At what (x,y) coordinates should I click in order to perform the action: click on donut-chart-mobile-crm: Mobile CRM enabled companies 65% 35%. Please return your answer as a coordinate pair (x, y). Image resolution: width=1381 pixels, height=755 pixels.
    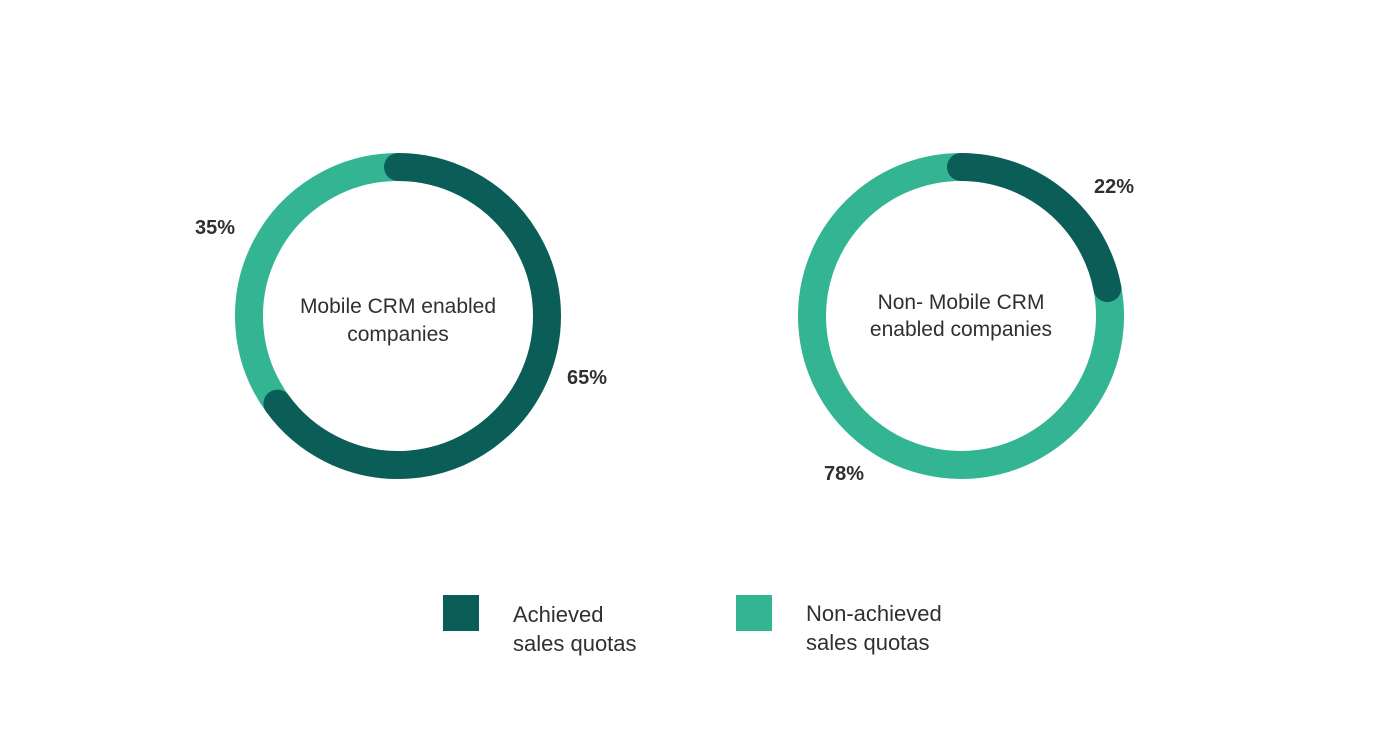
    Looking at the image, I should click on (401, 316).